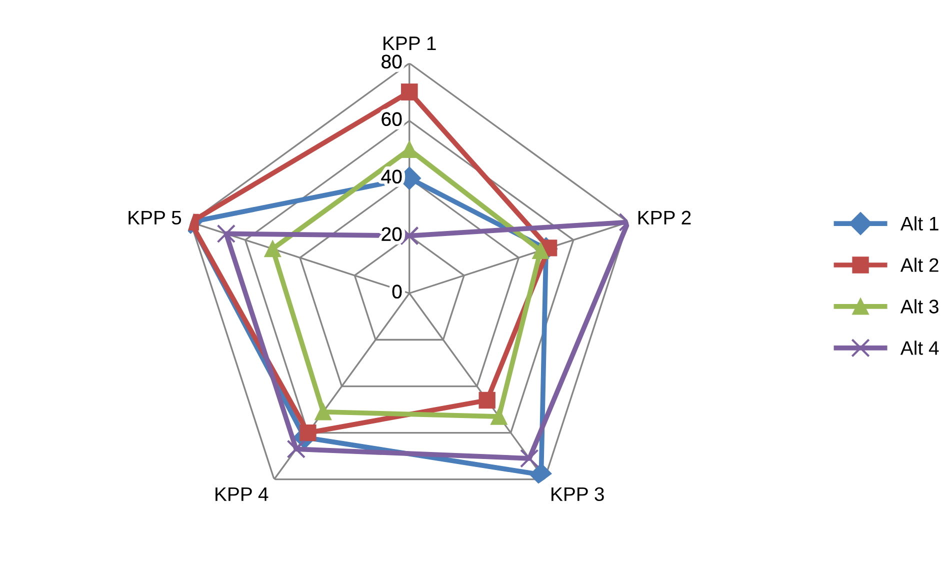 Image resolution: width=952 pixels, height=575 pixels. Describe the element at coordinates (919, 306) in the screenshot. I see `legend-label: Alt 3` at that location.